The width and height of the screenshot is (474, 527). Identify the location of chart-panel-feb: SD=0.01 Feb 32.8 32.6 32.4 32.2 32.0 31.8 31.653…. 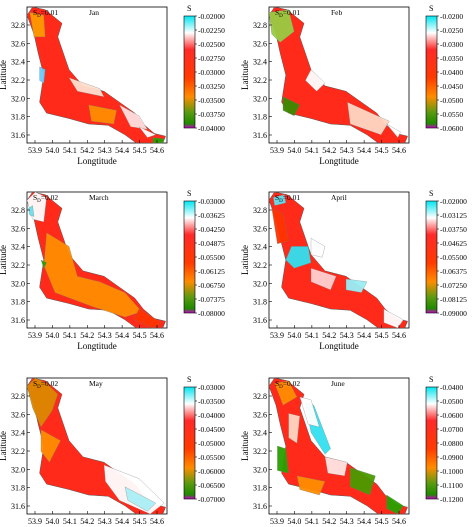
(351, 85).